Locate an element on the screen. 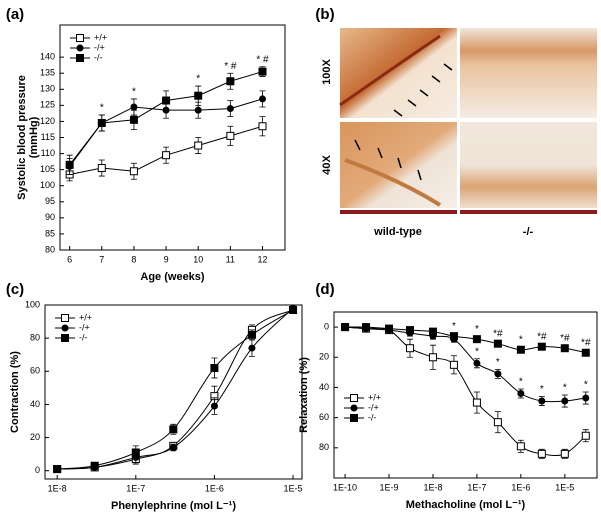 The width and height of the screenshot is (601, 528). y-tick-label: 105 is located at coordinates (47, 169).